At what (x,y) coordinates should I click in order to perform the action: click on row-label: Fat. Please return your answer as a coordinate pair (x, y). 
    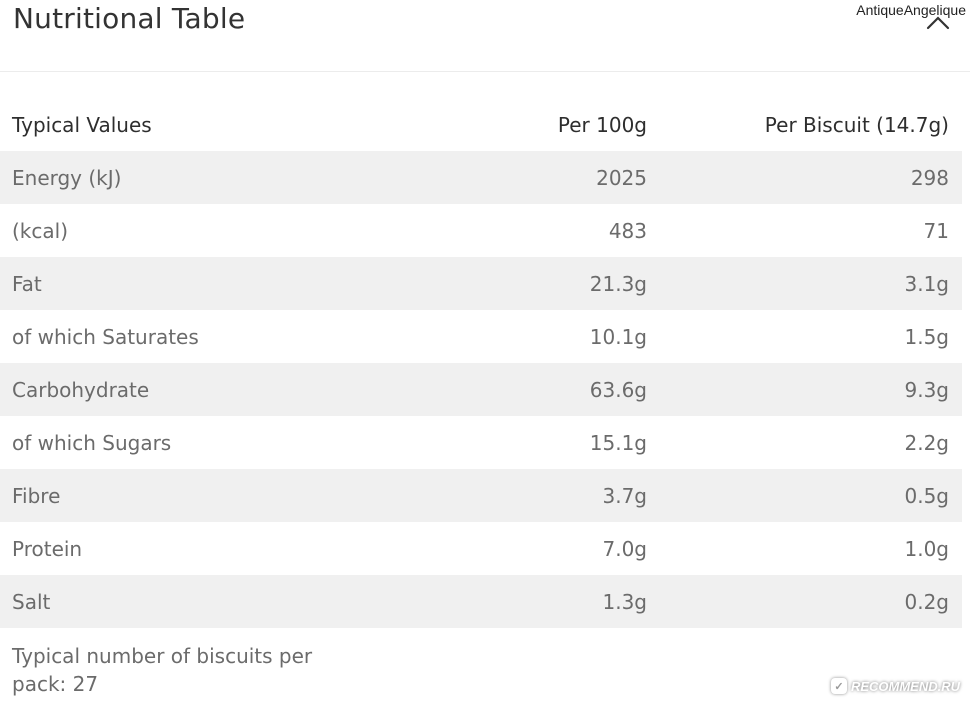
    Looking at the image, I should click on (27, 283).